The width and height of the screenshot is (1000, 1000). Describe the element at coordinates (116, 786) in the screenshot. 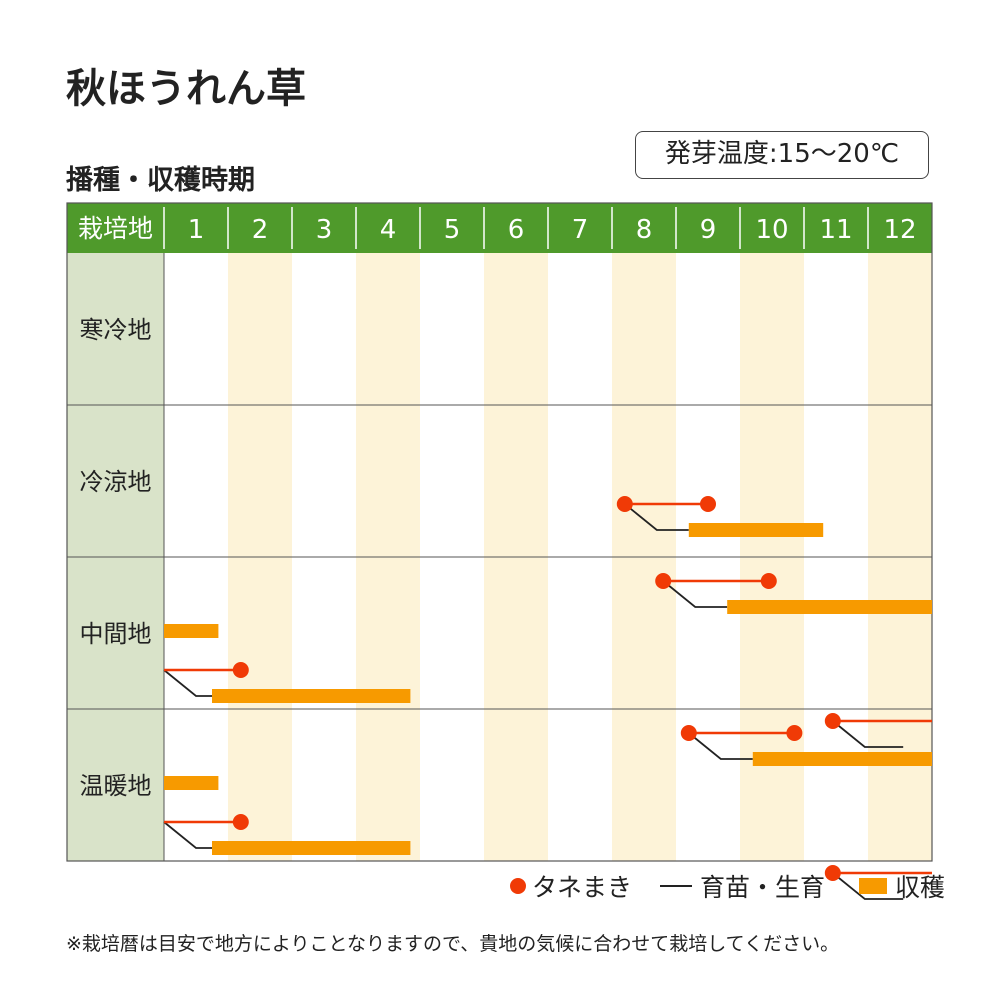

I see `region-label: 温暖地` at that location.